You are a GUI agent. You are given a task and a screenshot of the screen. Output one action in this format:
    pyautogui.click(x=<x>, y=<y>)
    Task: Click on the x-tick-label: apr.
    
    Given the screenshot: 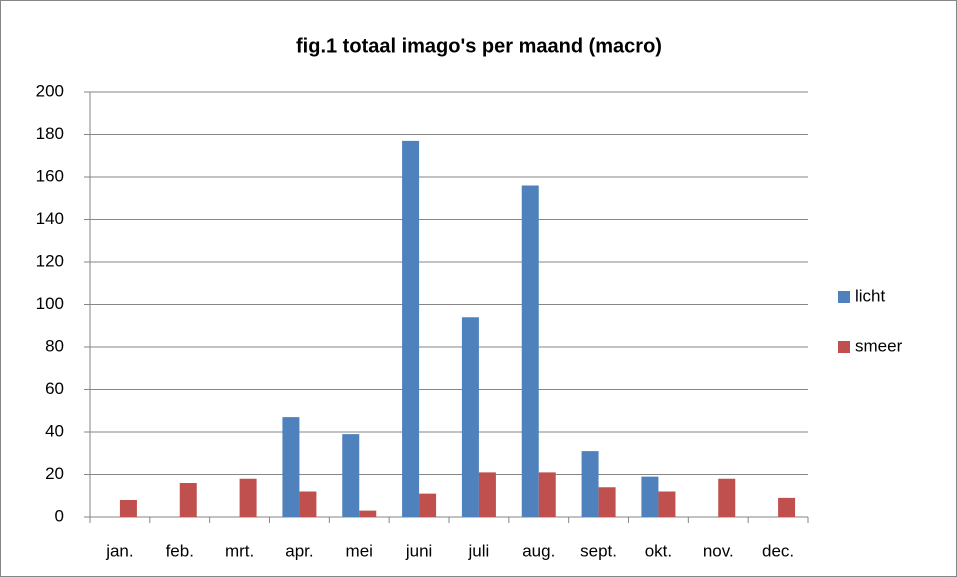 What is the action you would take?
    pyautogui.click(x=299, y=550)
    